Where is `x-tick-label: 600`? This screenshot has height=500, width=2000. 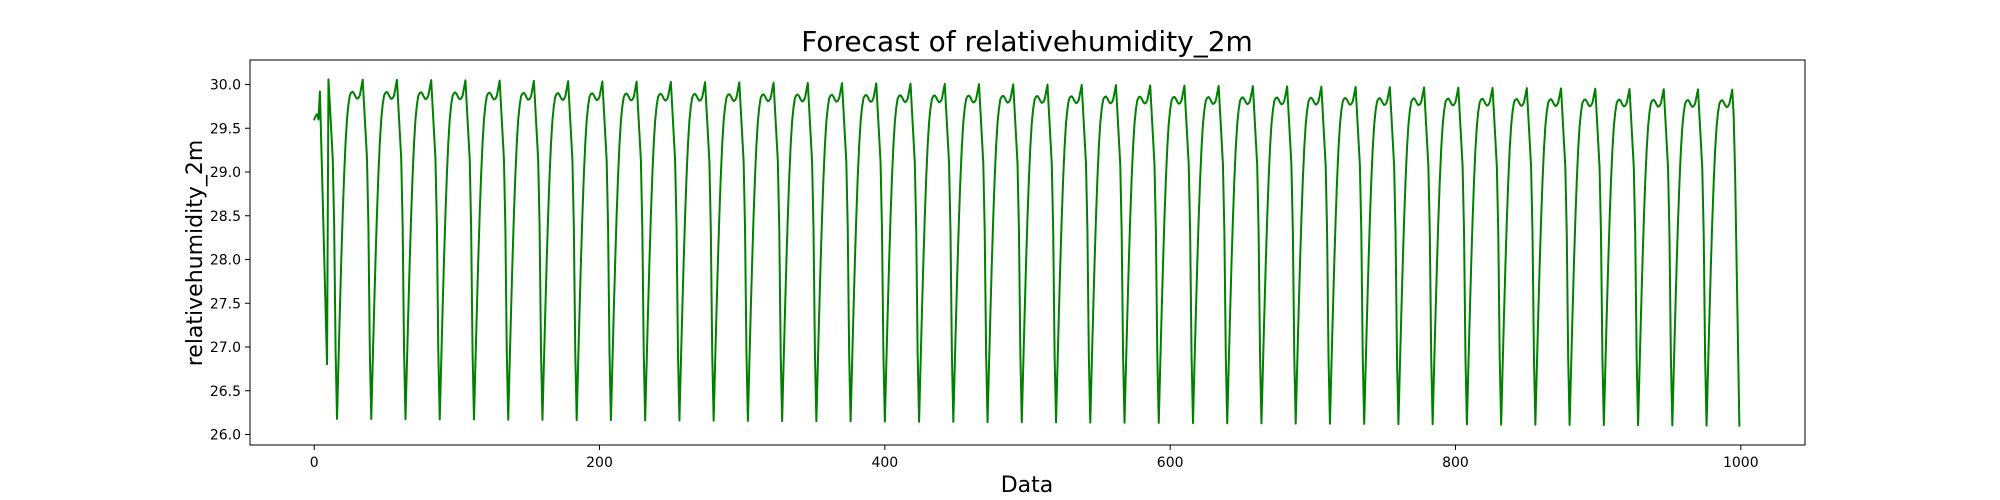 x-tick-label: 600 is located at coordinates (1170, 463).